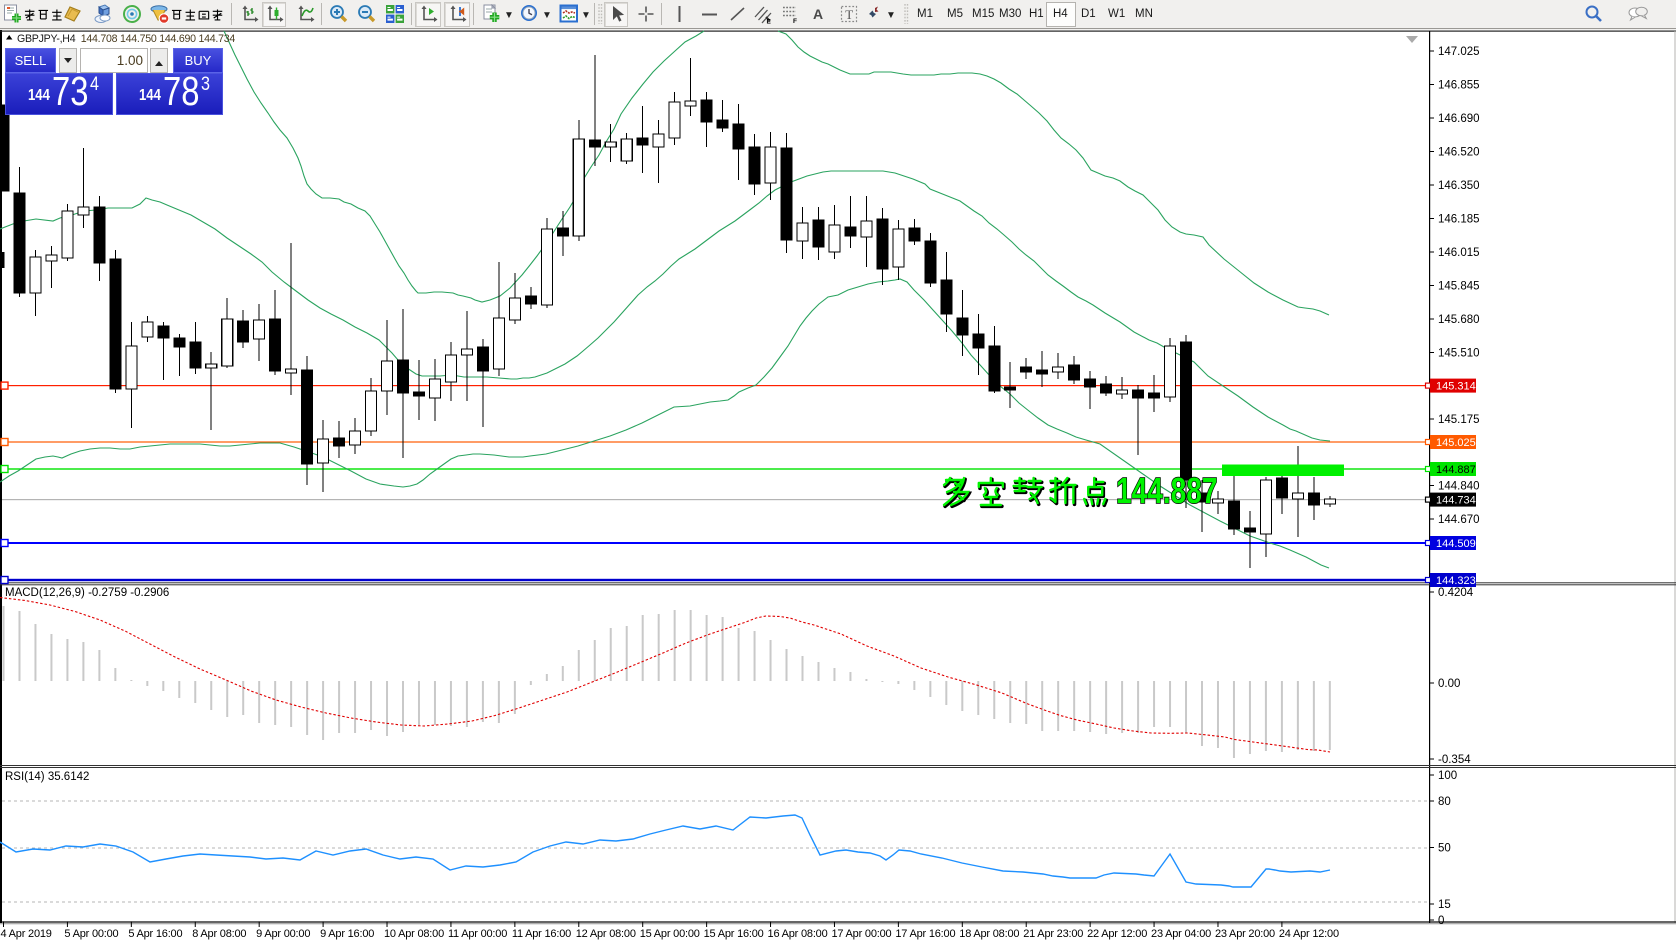 The height and width of the screenshot is (945, 1676). What do you see at coordinates (1456, 443) in the screenshot?
I see `svg-text: 145.025` at bounding box center [1456, 443].